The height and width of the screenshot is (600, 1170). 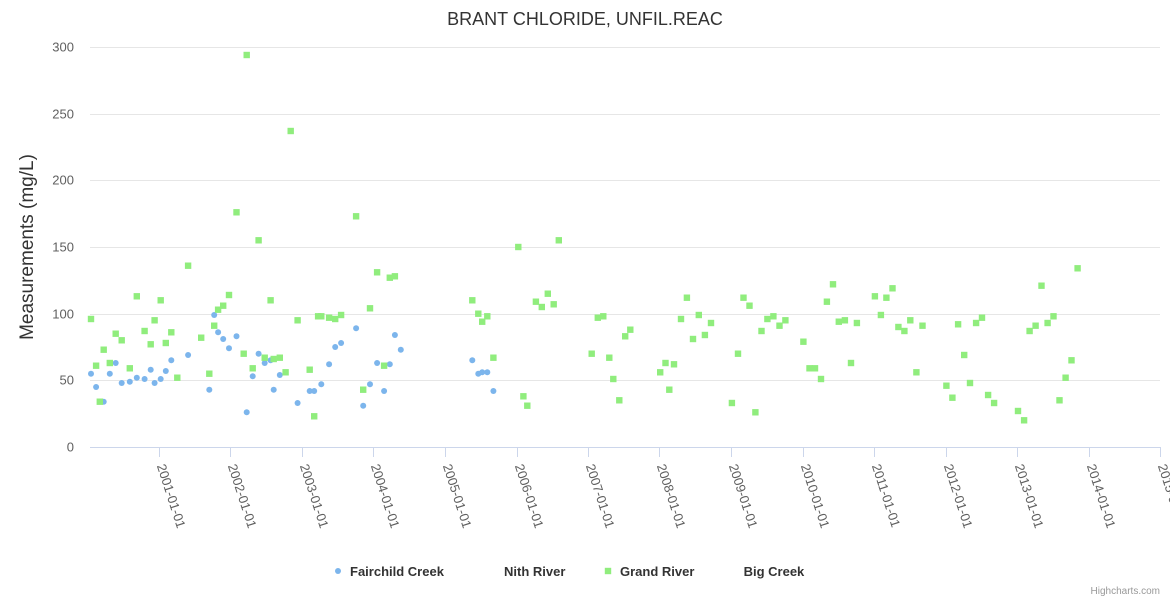 I want to click on legend-item-fairchild-creek: Fairchild Creek, so click(x=390, y=571).